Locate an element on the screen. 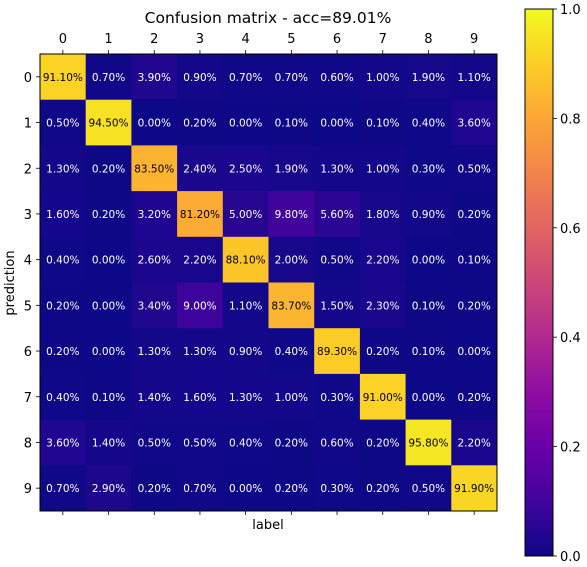  colorbar-tick-label: 0.0 is located at coordinates (570, 557).